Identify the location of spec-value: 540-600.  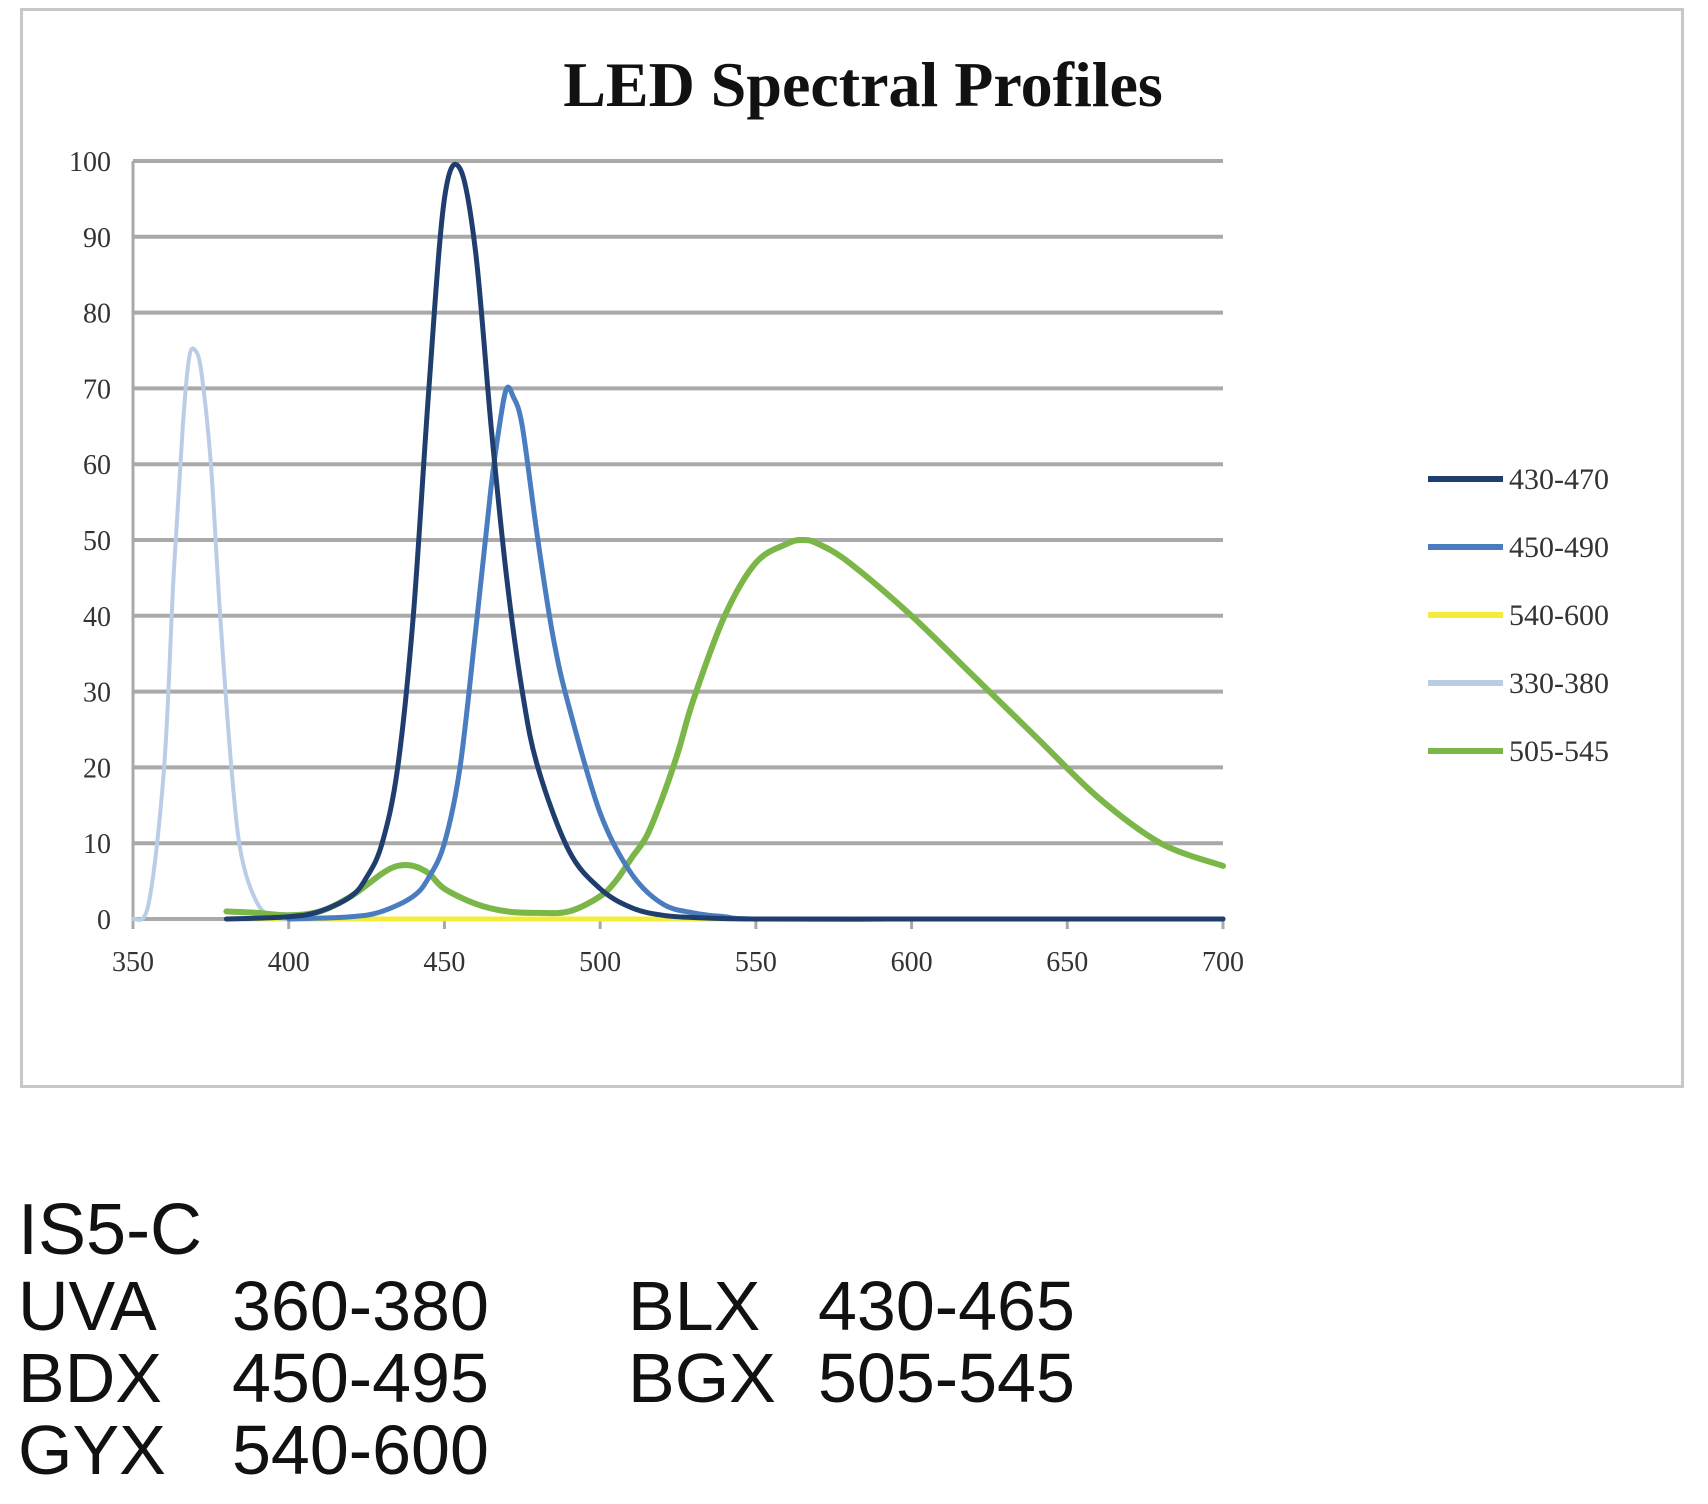
(360, 1450).